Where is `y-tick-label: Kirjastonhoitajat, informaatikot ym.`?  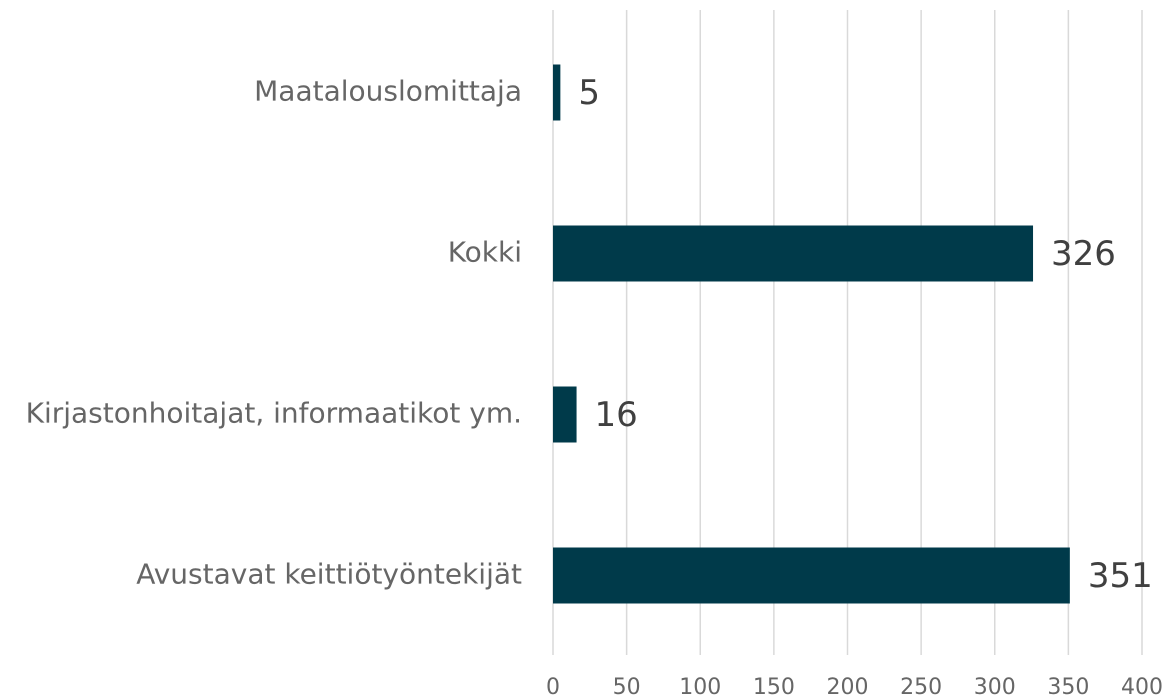 y-tick-label: Kirjastonhoitajat, informaatikot ym. is located at coordinates (274, 413).